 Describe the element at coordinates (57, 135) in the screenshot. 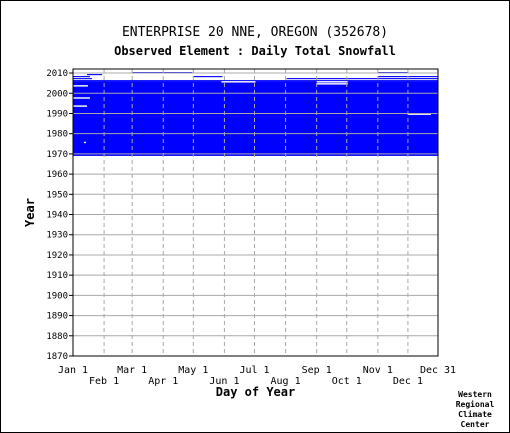

I see `y-tick-label: 1980` at that location.